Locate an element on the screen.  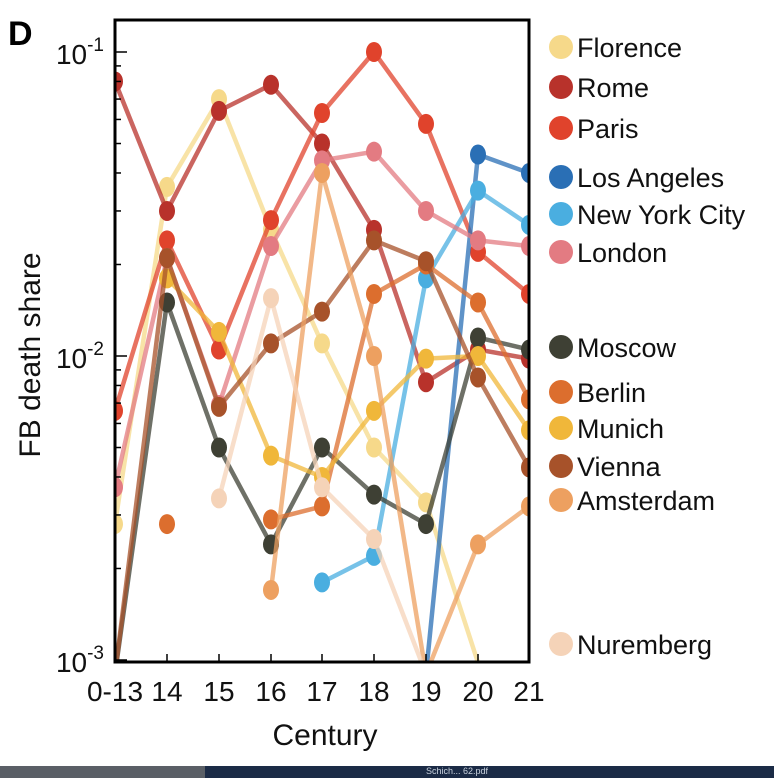
legend-item: Munich is located at coordinates (606, 429).